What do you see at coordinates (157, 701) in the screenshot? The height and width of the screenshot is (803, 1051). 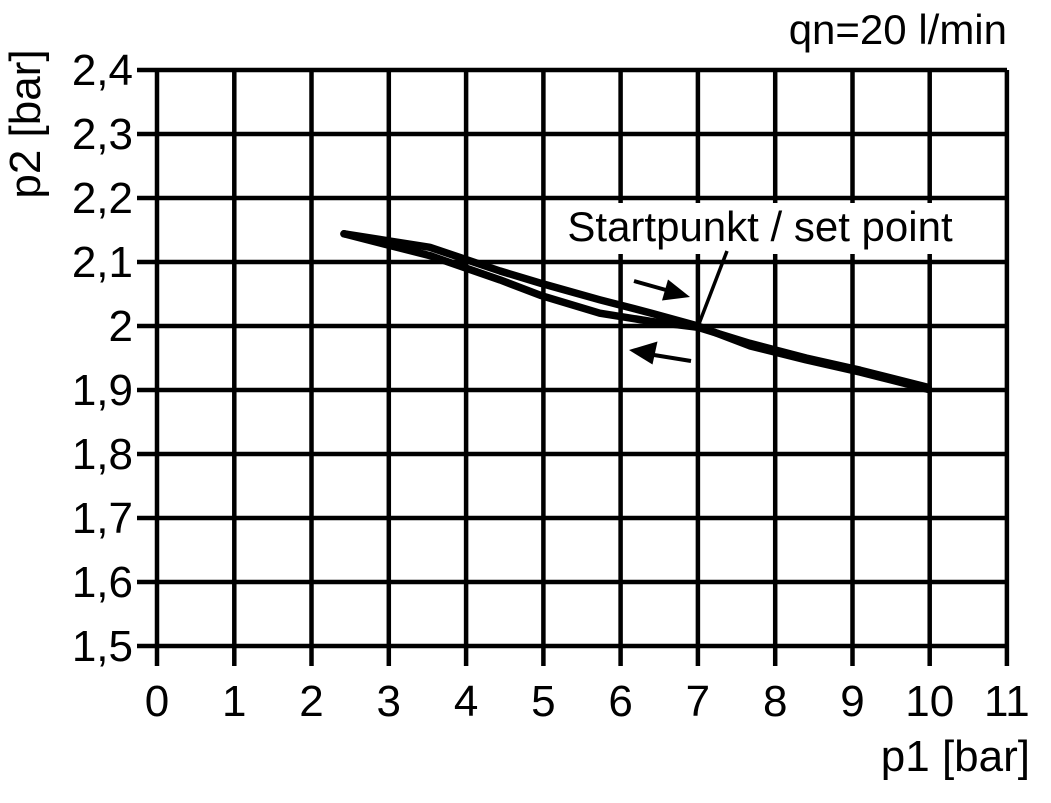 I see `x-tick-label: 0` at bounding box center [157, 701].